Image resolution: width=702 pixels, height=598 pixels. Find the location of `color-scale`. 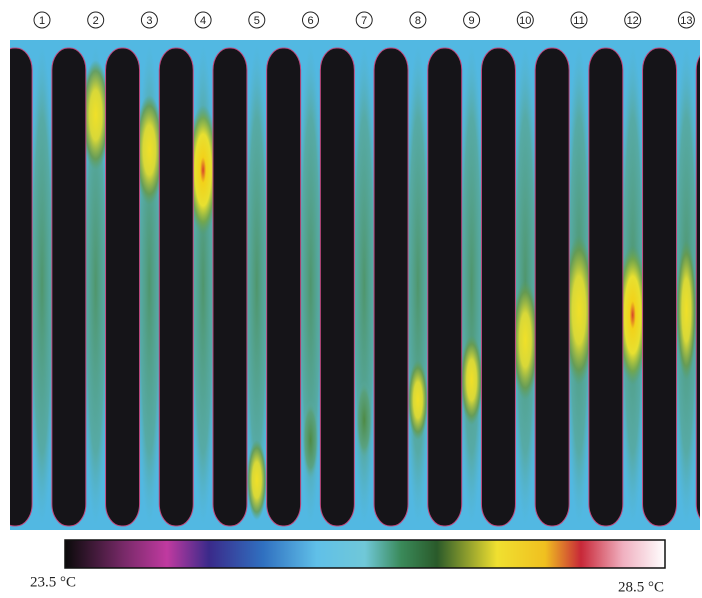

color-scale is located at coordinates (365, 554).